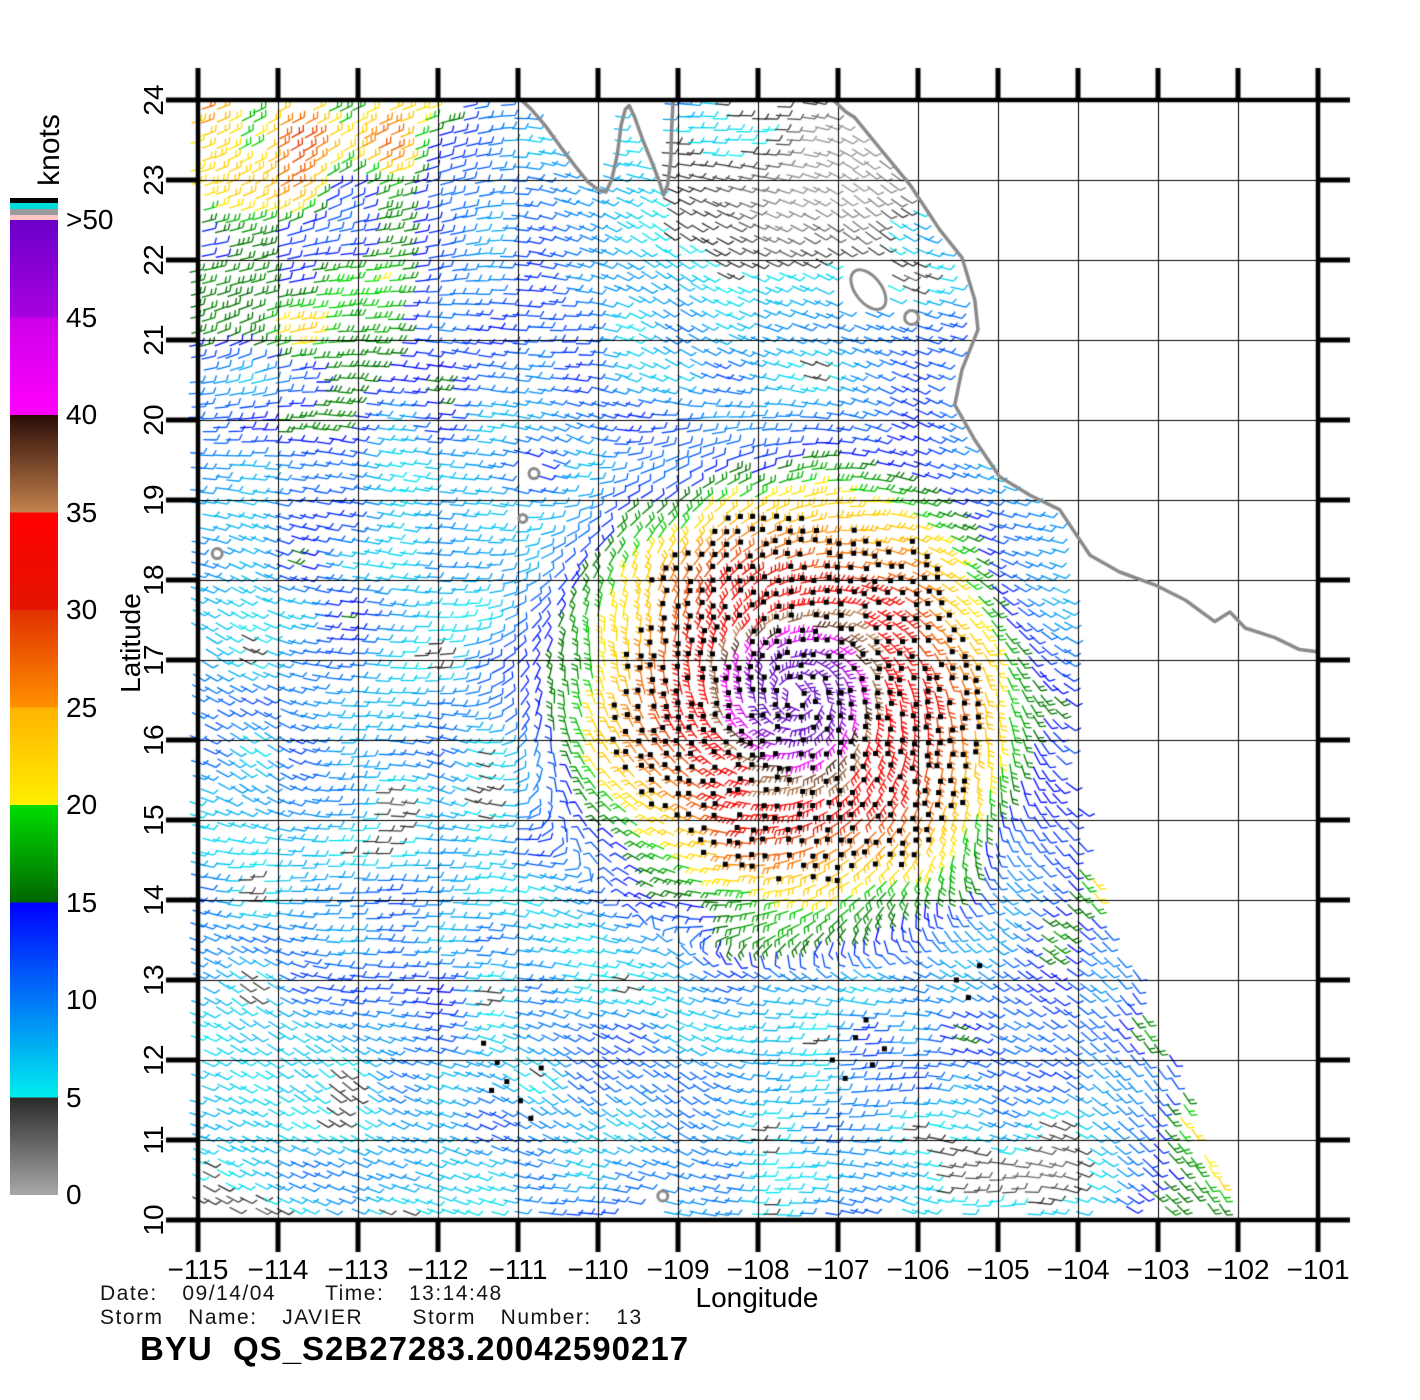 This screenshot has height=1400, width=1420. Describe the element at coordinates (153, 340) in the screenshot. I see `y-tick-label: 21` at that location.